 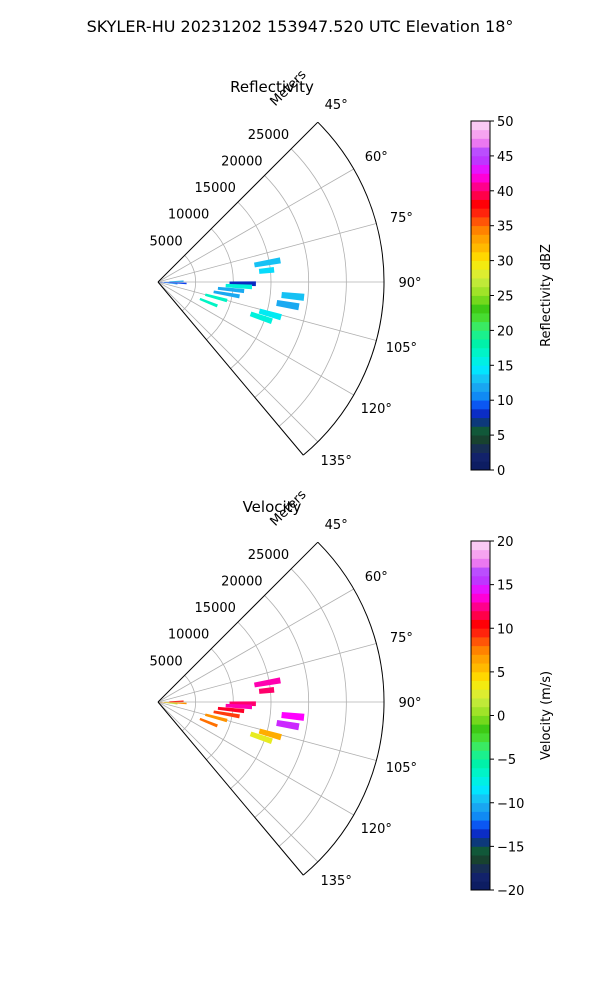 I want to click on reflectivity-colorbar: 0 5 10 15 20 25 30 35 40 45 50 Reflectivity dBZ, so click(x=512, y=297).